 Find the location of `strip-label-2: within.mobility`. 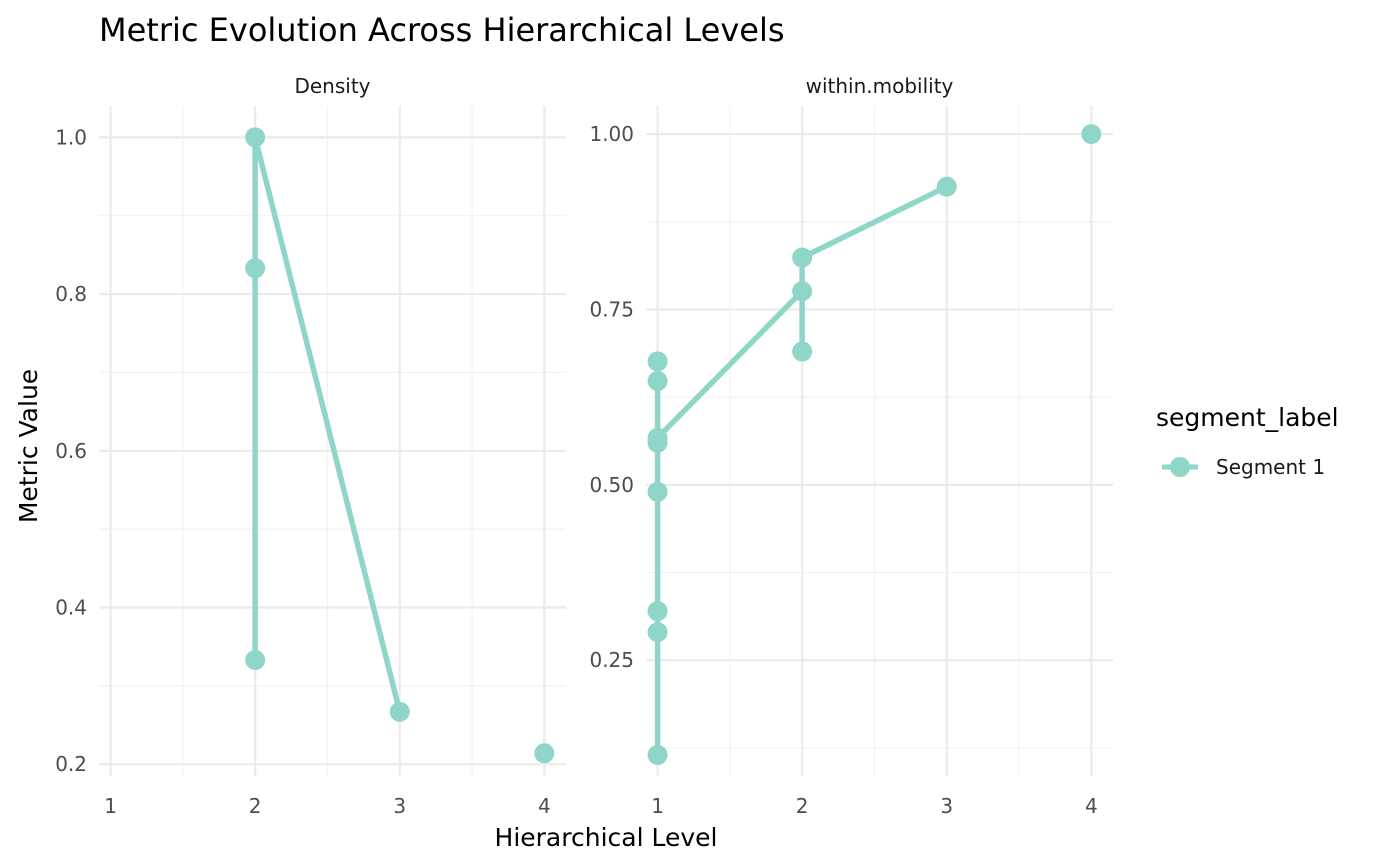

strip-label-2: within.mobility is located at coordinates (880, 86).